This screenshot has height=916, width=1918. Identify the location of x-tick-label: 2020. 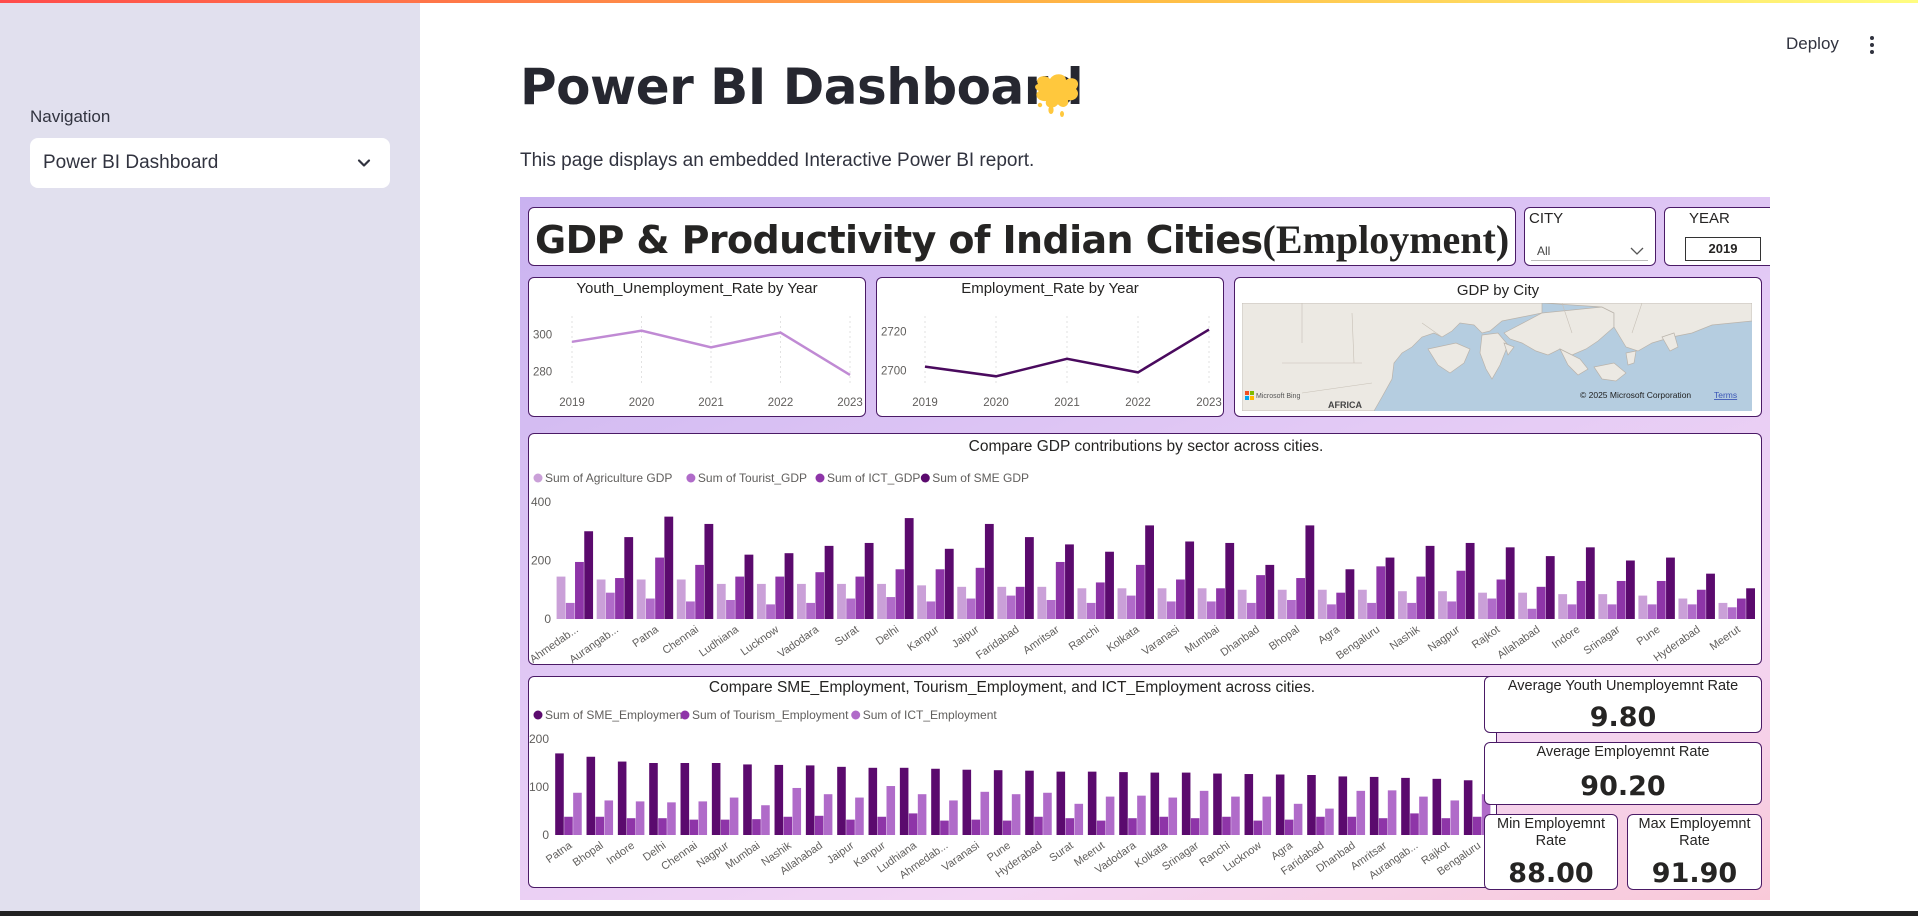
(996, 403).